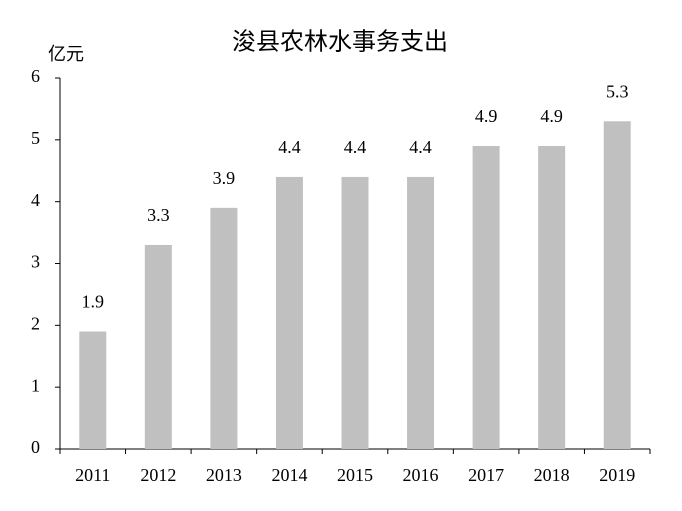 The image size is (682, 511). What do you see at coordinates (617, 91) in the screenshot?
I see `data-label: 5.3` at bounding box center [617, 91].